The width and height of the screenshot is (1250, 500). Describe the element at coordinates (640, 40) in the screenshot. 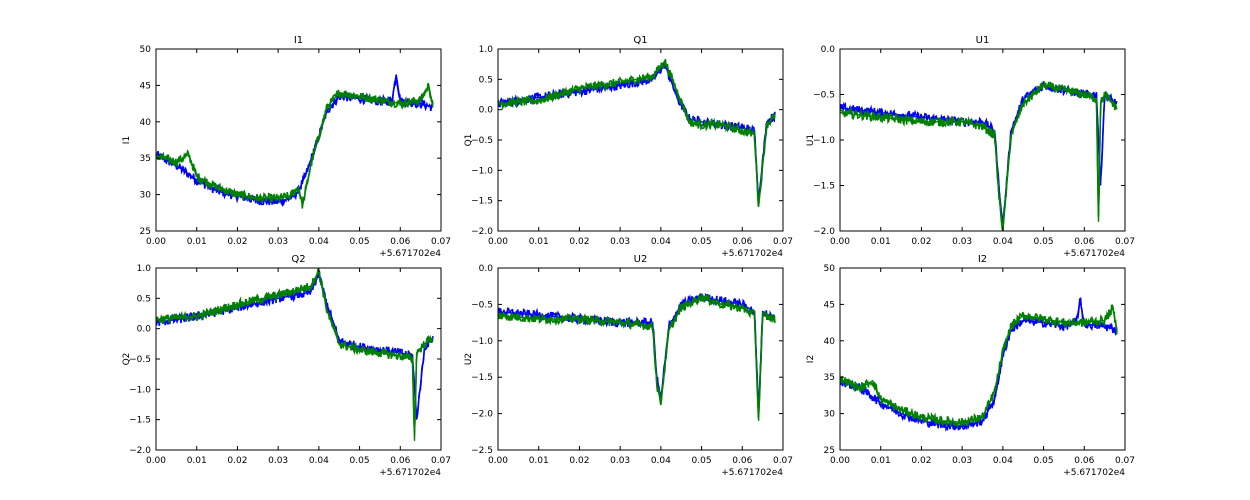

I see `subplot-title: Q1` at that location.